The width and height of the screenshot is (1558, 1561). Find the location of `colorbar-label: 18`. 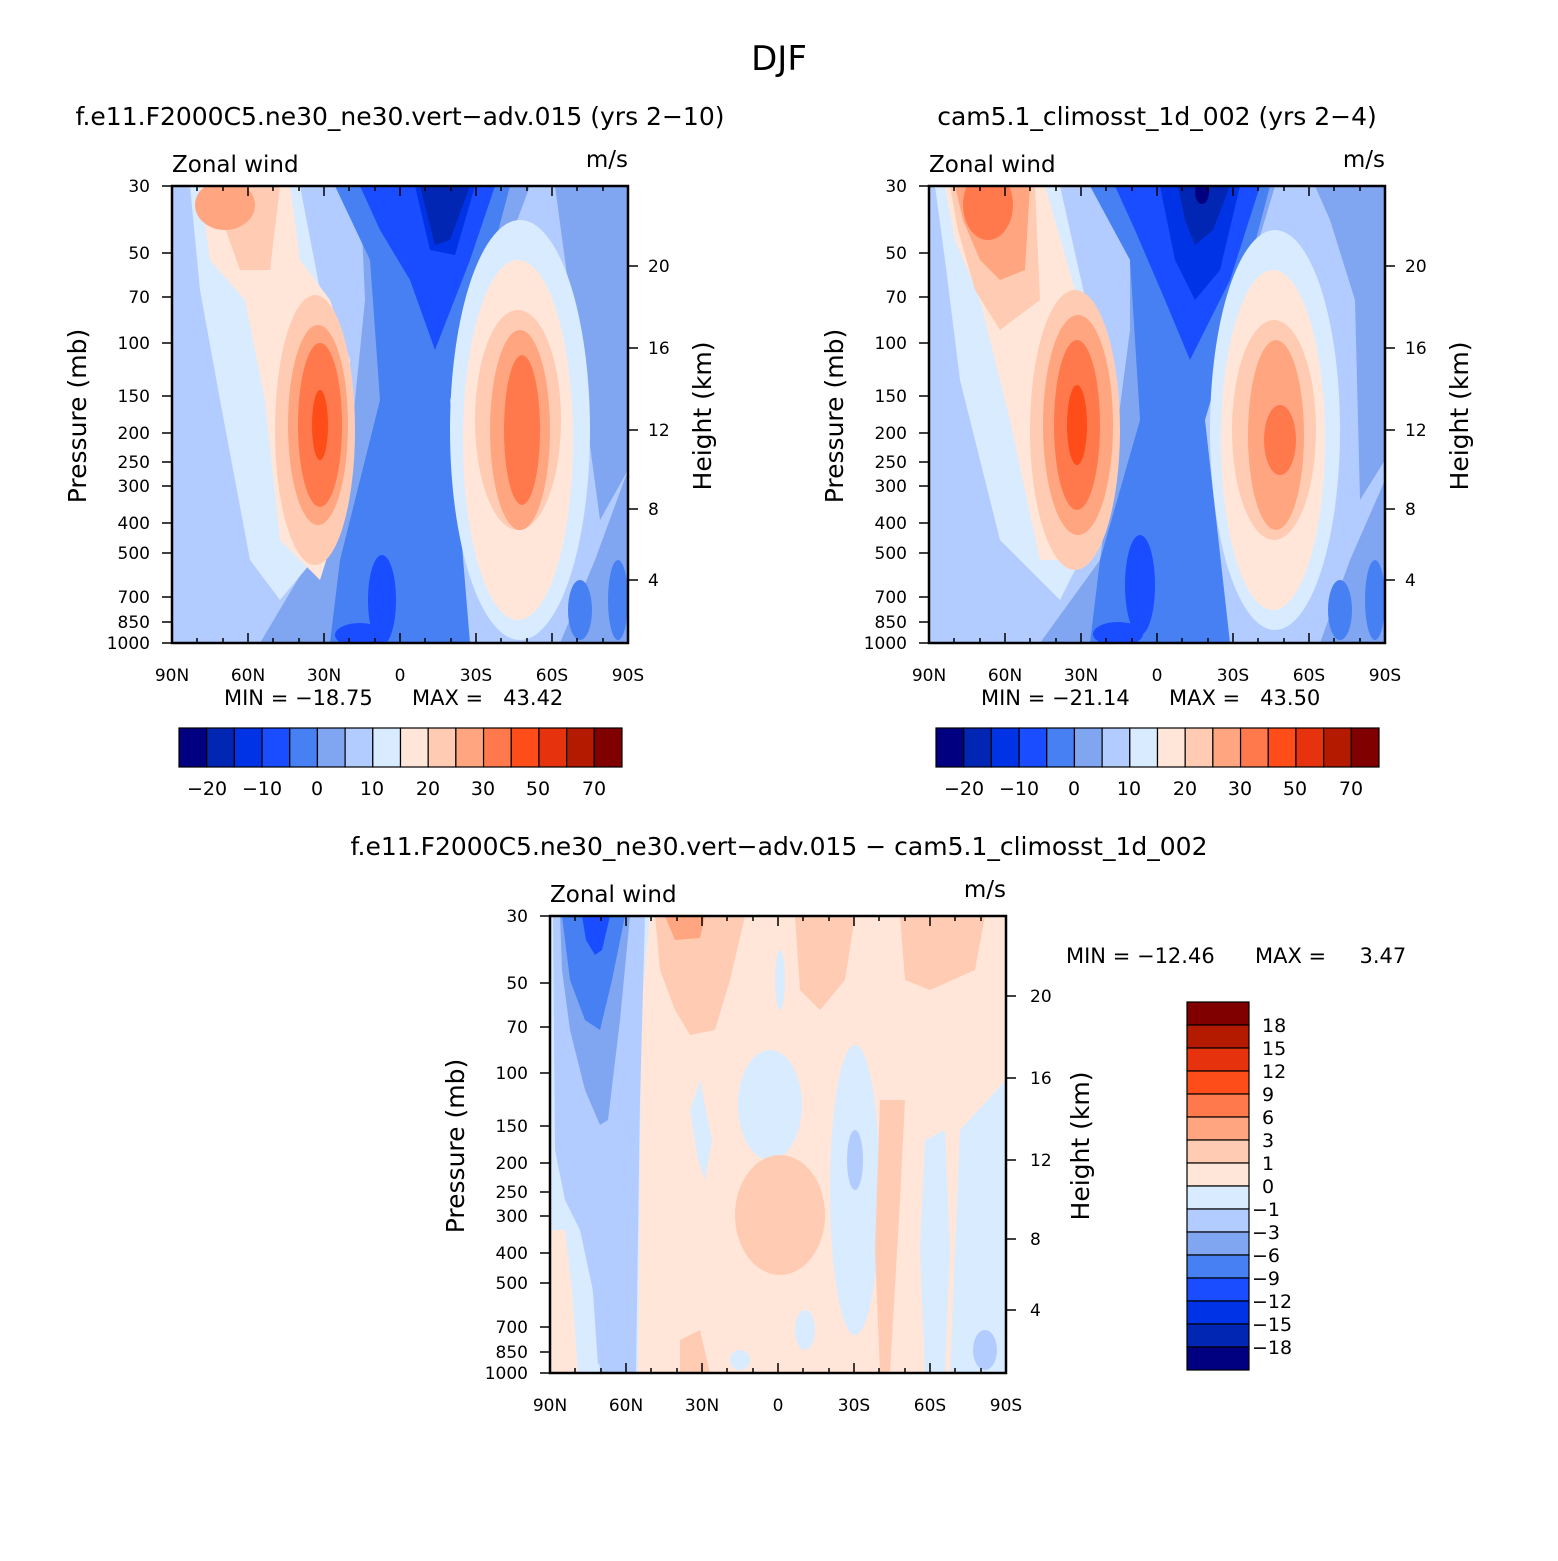

colorbar-label: 18 is located at coordinates (1274, 1026).